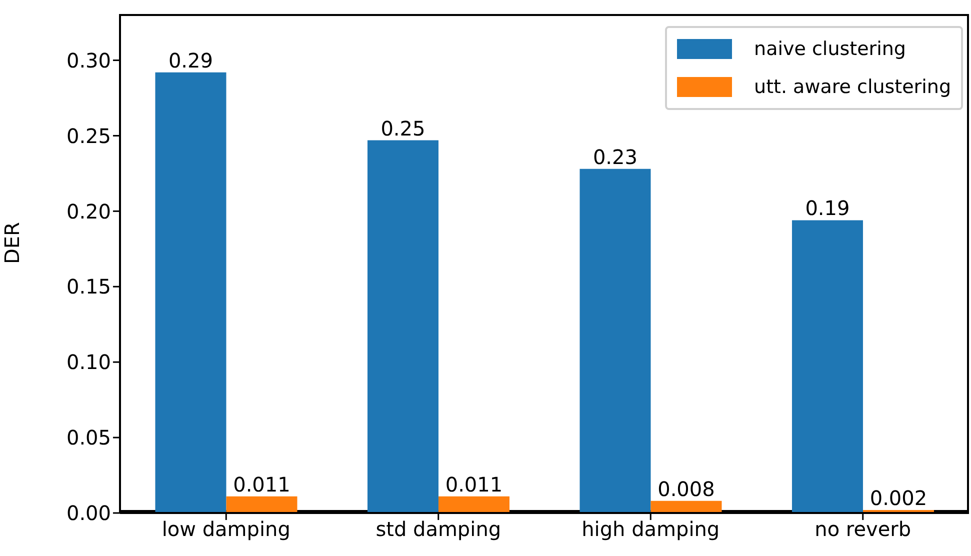 Image resolution: width=971 pixels, height=556 pixels. I want to click on x-tick-label: low damping, so click(226, 529).